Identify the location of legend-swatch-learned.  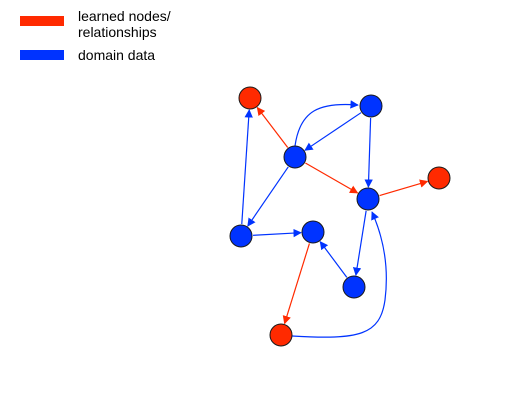
(42, 21).